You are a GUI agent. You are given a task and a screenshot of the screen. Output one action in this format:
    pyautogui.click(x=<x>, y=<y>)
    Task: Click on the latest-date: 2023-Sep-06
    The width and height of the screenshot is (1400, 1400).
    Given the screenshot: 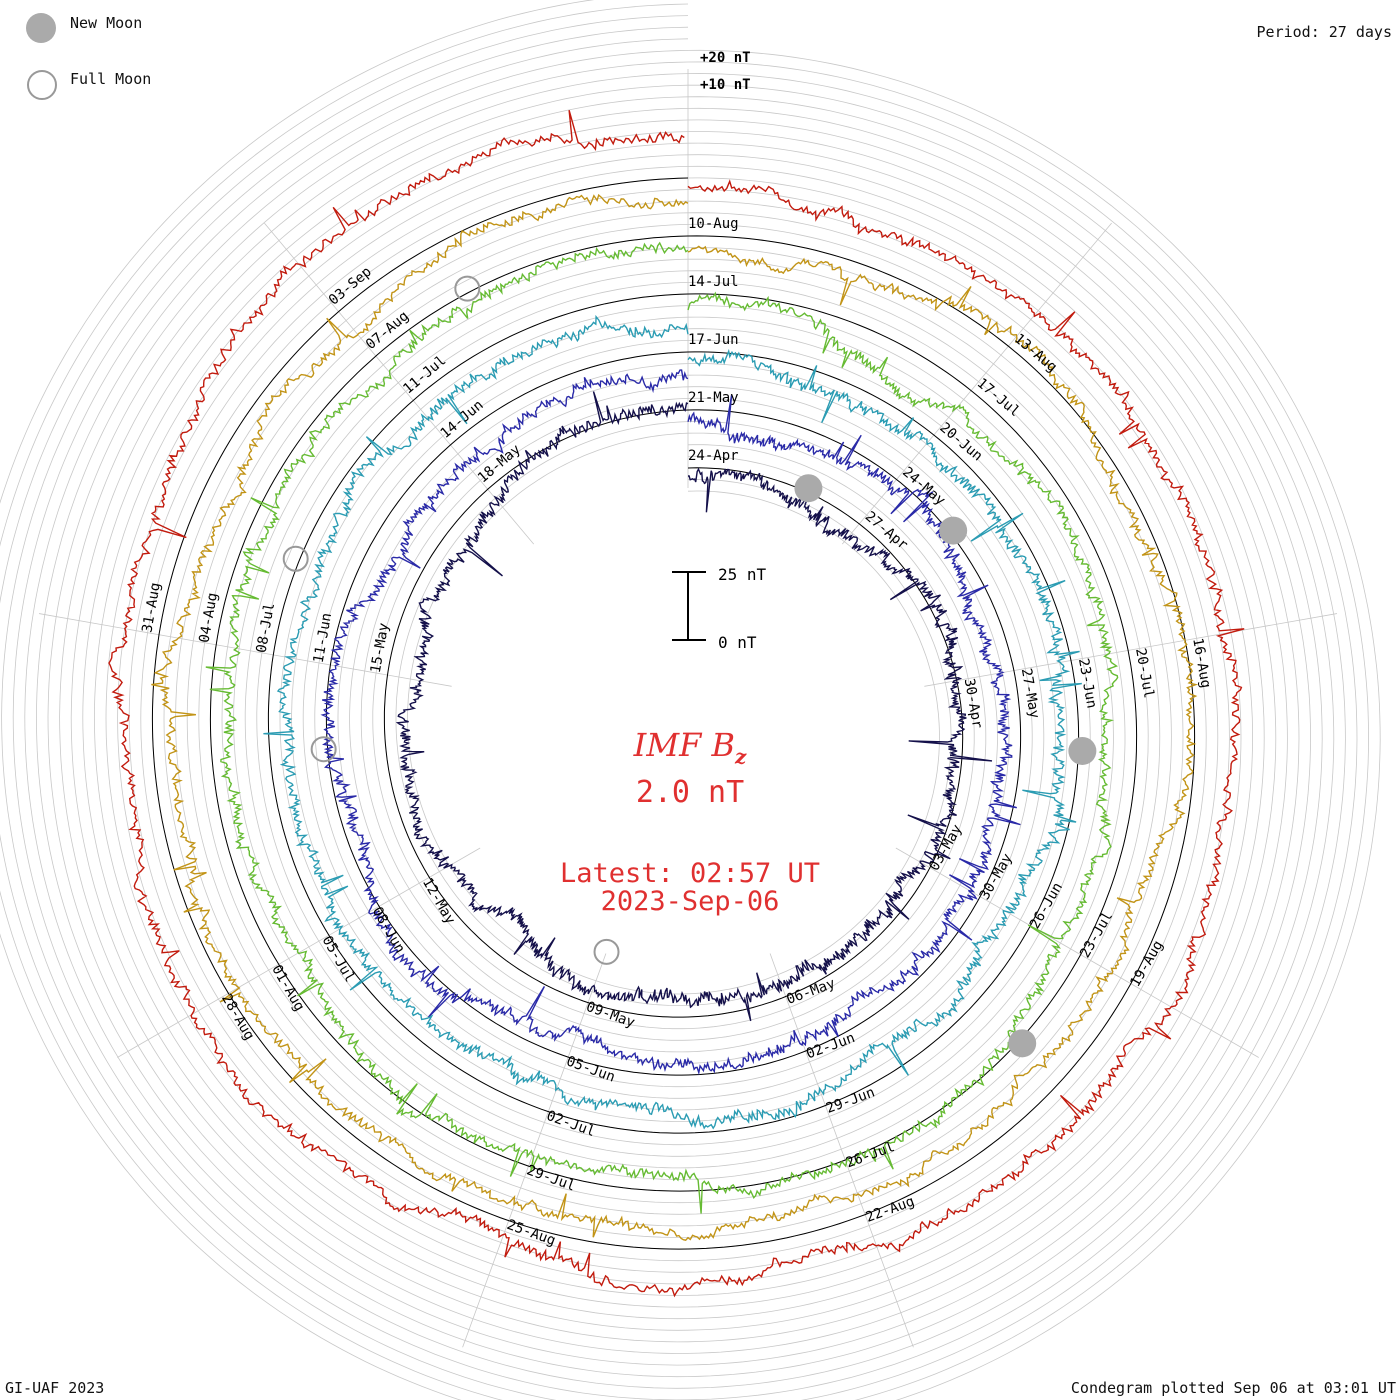 What is the action you would take?
    pyautogui.click(x=690, y=901)
    